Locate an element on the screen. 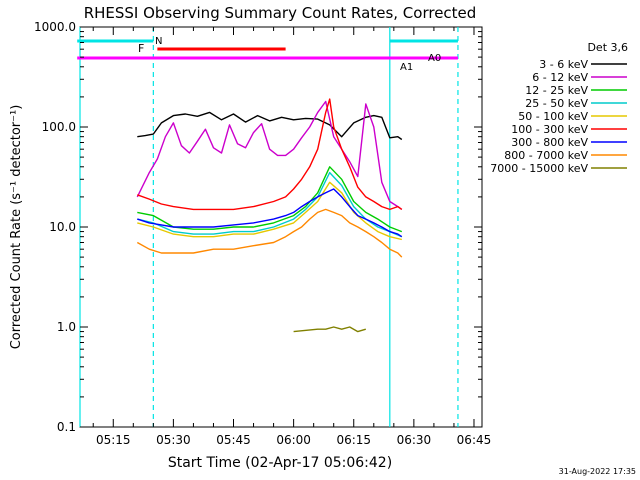 The image size is (640, 480). y-tick-label: 100.0 is located at coordinates (59, 127).